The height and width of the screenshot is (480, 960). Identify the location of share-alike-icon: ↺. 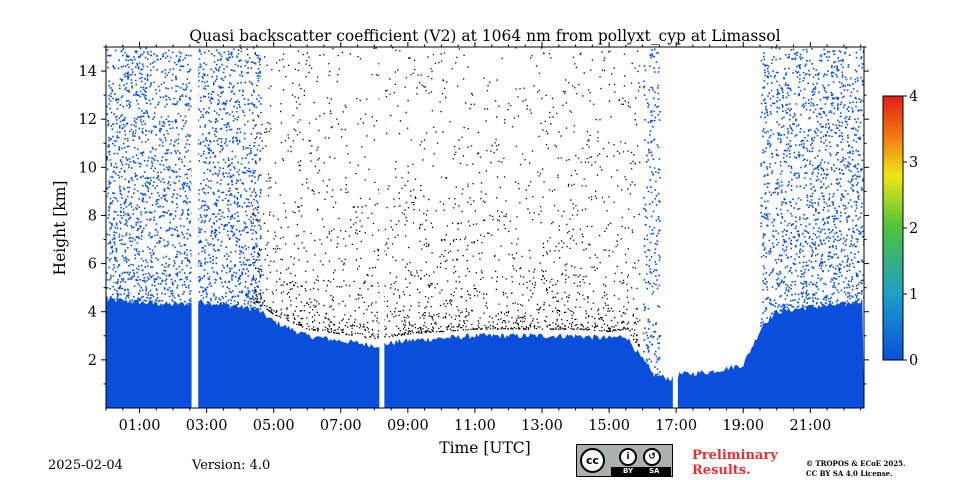
(652, 457).